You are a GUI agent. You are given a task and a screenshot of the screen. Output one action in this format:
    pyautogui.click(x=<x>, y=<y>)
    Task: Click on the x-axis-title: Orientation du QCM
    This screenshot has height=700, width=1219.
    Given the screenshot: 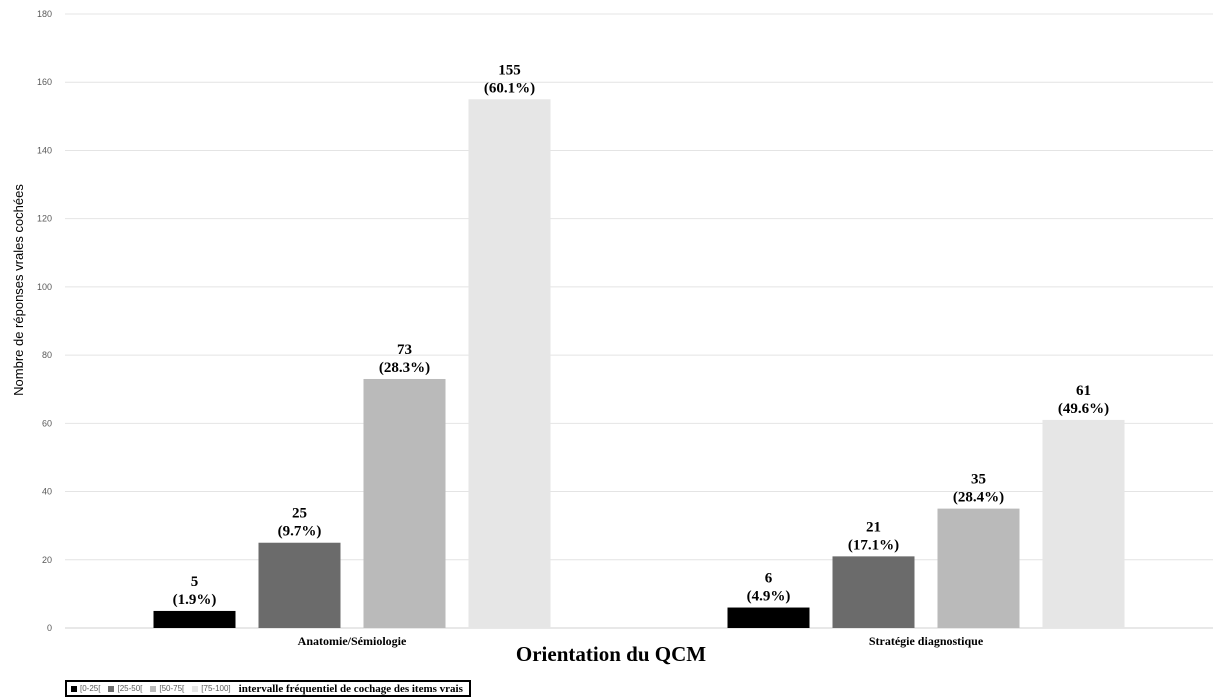 What is the action you would take?
    pyautogui.click(x=611, y=654)
    